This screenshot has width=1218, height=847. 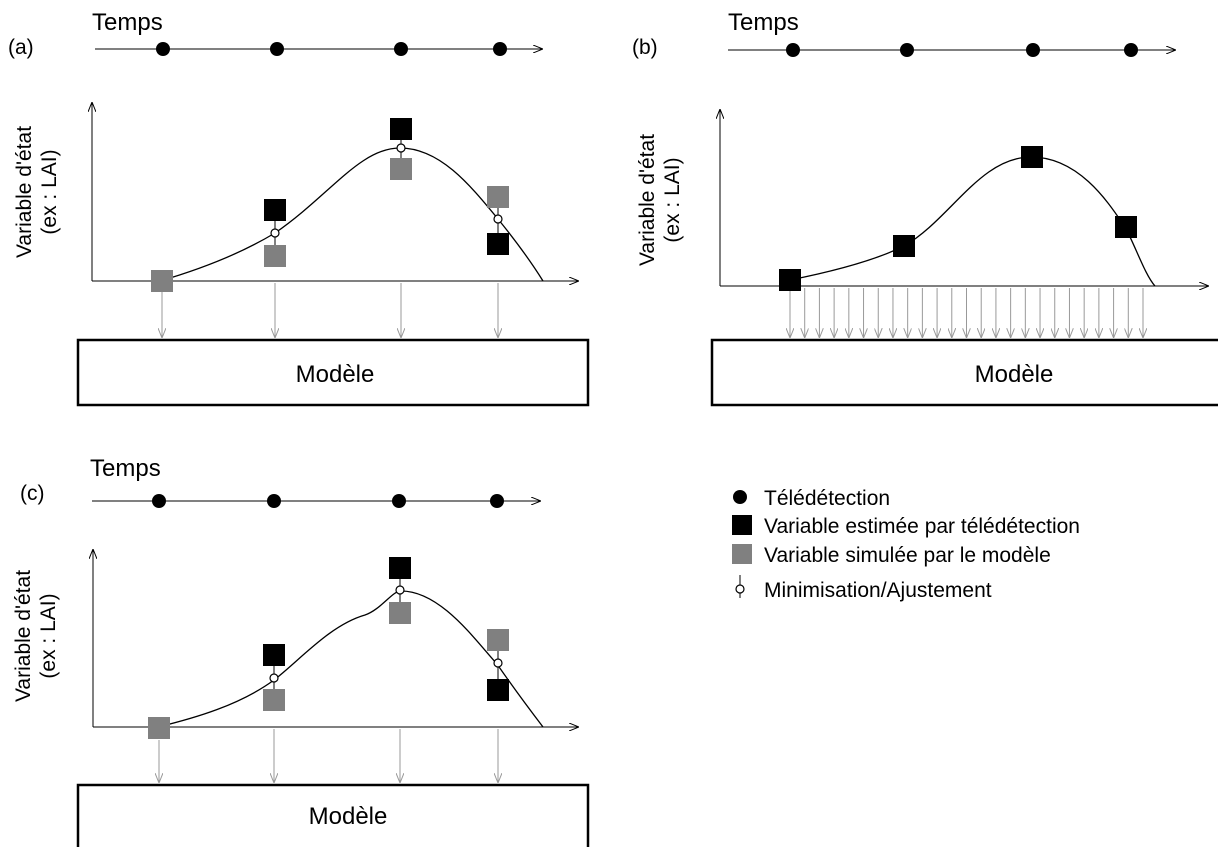 What do you see at coordinates (907, 555) in the screenshot?
I see `legend-simulated-variable: Variable simulée par le modèle` at bounding box center [907, 555].